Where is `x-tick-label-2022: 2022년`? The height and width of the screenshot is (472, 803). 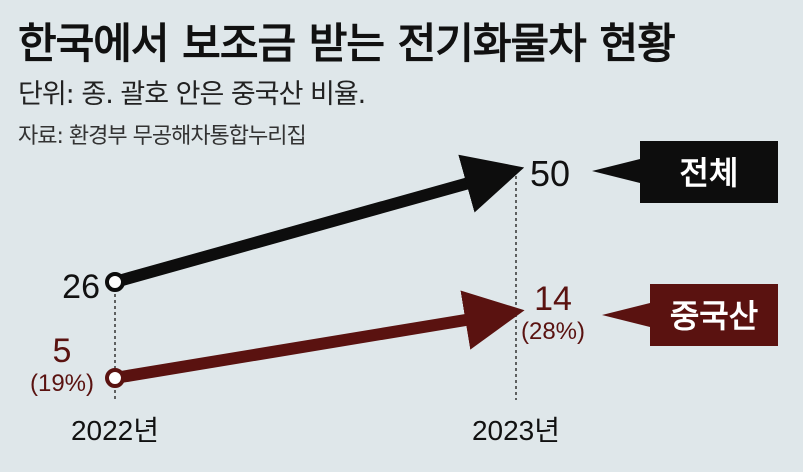
x-tick-label-2022: 2022년 is located at coordinates (115, 430).